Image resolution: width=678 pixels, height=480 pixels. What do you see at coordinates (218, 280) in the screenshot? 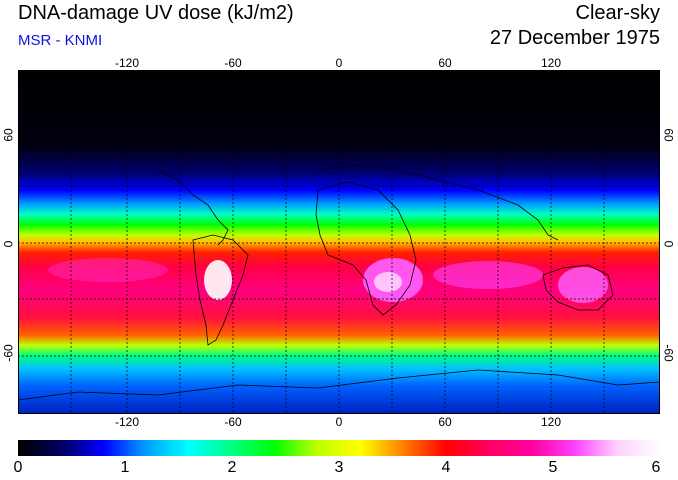
I see `hotspot-south-america` at bounding box center [218, 280].